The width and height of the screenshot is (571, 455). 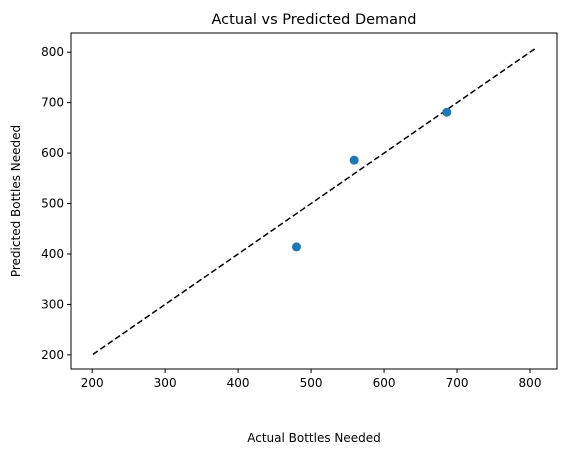 What do you see at coordinates (52, 355) in the screenshot?
I see `y-tick-label: 200` at bounding box center [52, 355].